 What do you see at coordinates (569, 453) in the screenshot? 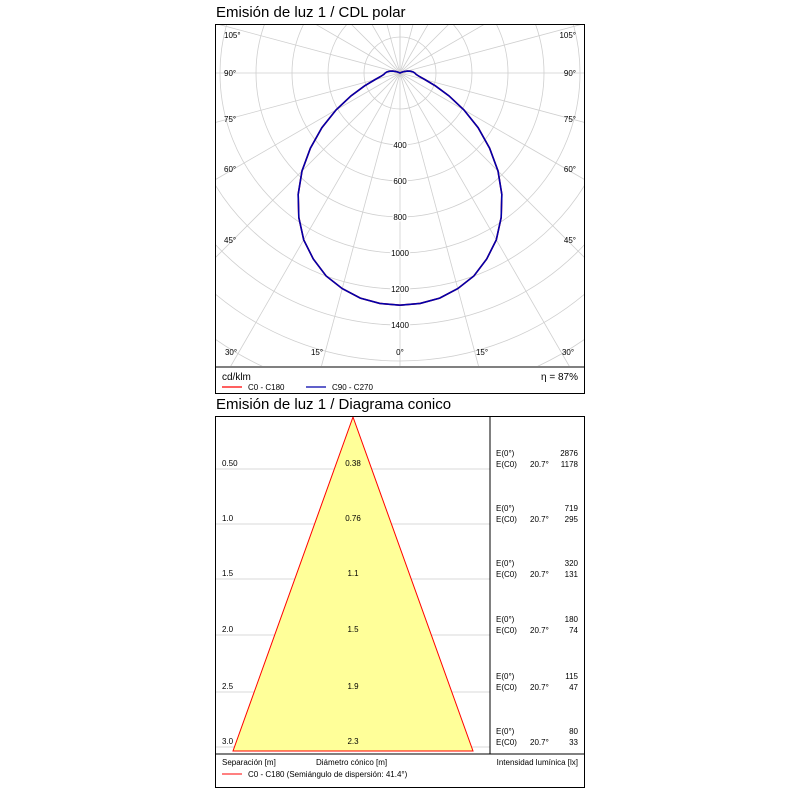
I see `e0-value: 2876` at bounding box center [569, 453].